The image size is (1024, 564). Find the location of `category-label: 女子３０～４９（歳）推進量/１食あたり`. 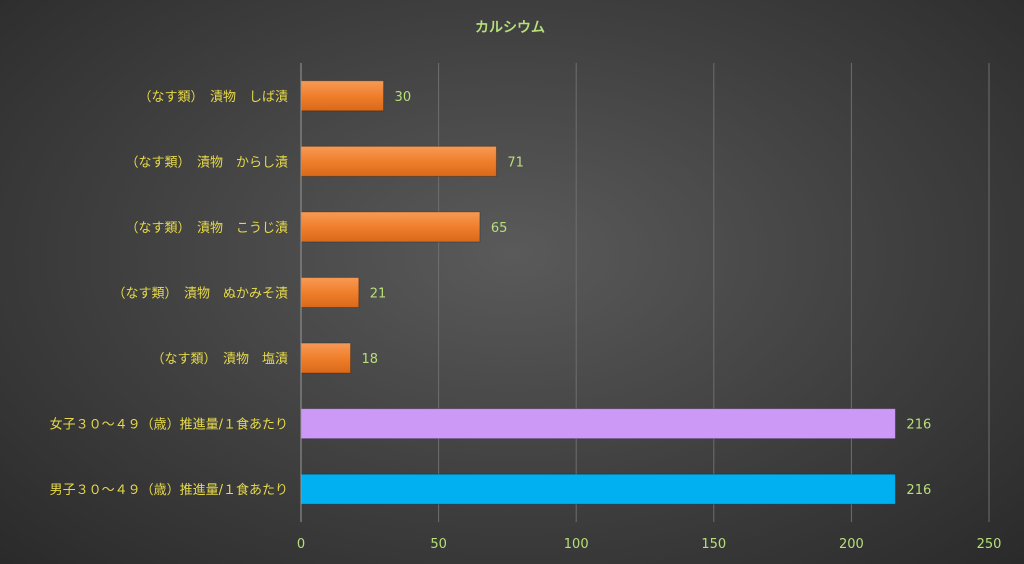

category-label: 女子３０～４９（歳）推進量/１食あたり is located at coordinates (169, 425).